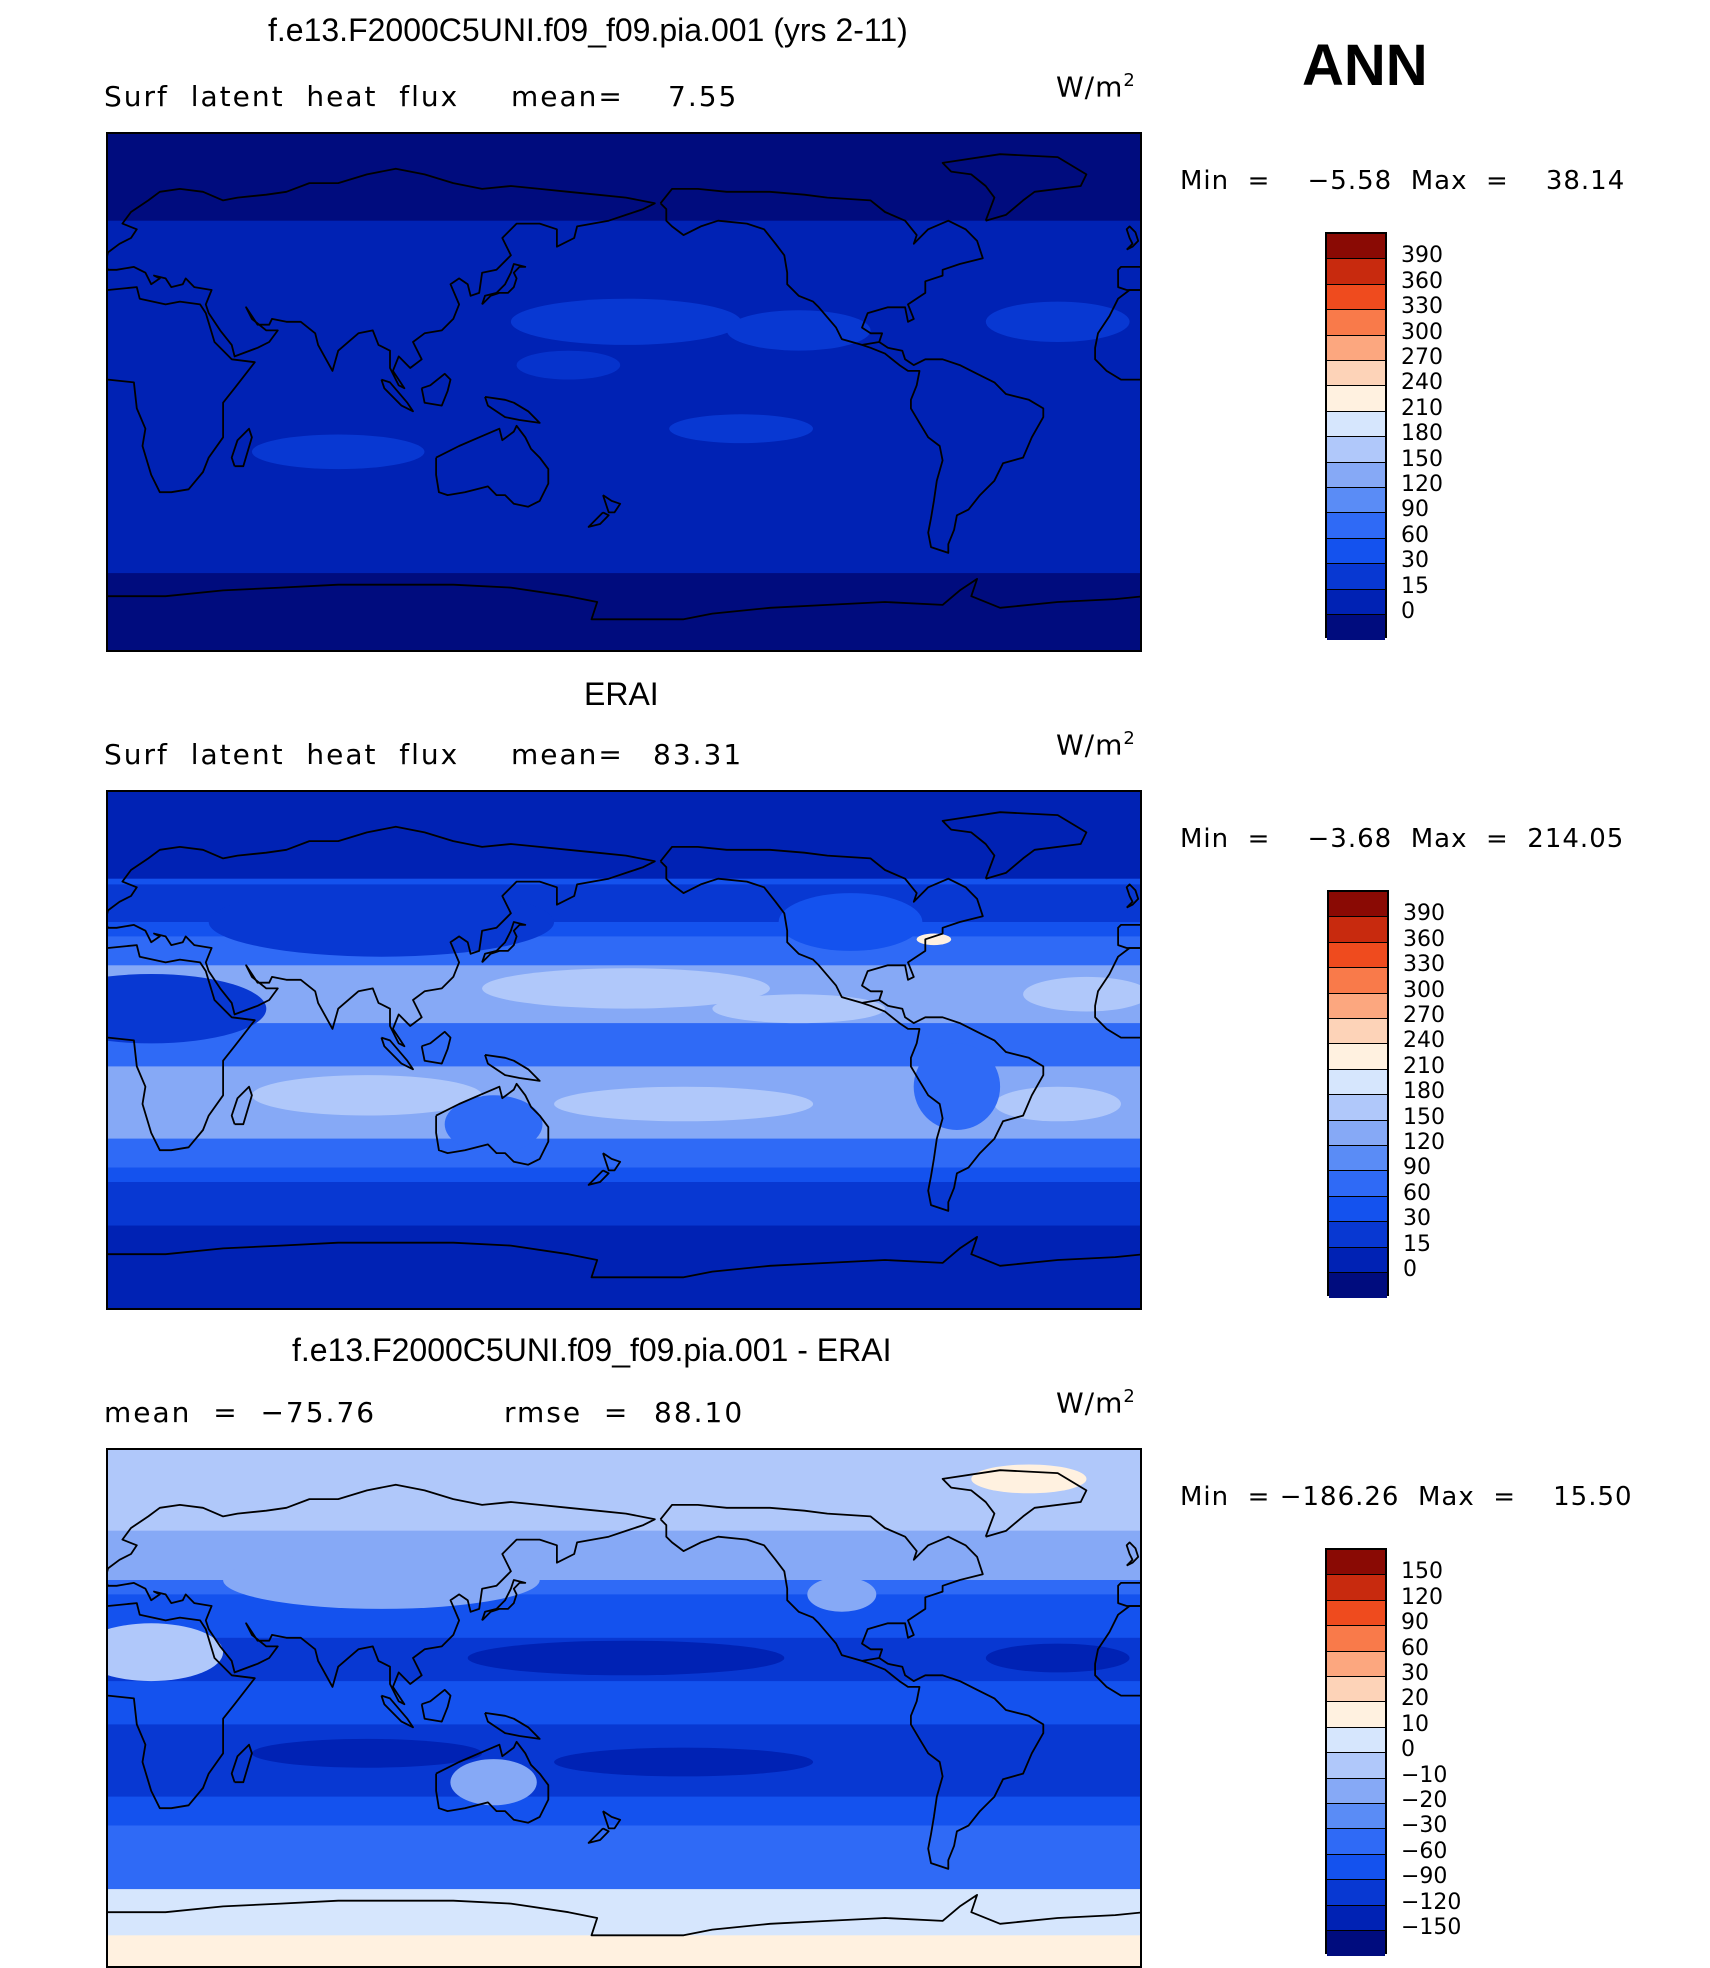 The height and width of the screenshot is (1968, 1710). What do you see at coordinates (1424, 1800) in the screenshot?
I see `colorbar-level-label: −20` at bounding box center [1424, 1800].